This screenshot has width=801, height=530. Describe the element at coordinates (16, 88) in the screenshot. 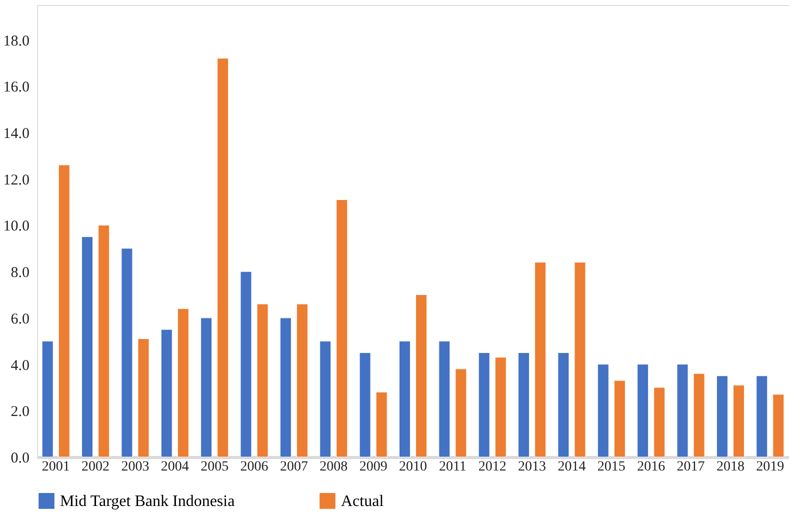

I see `y-tick-label: 16.0` at that location.